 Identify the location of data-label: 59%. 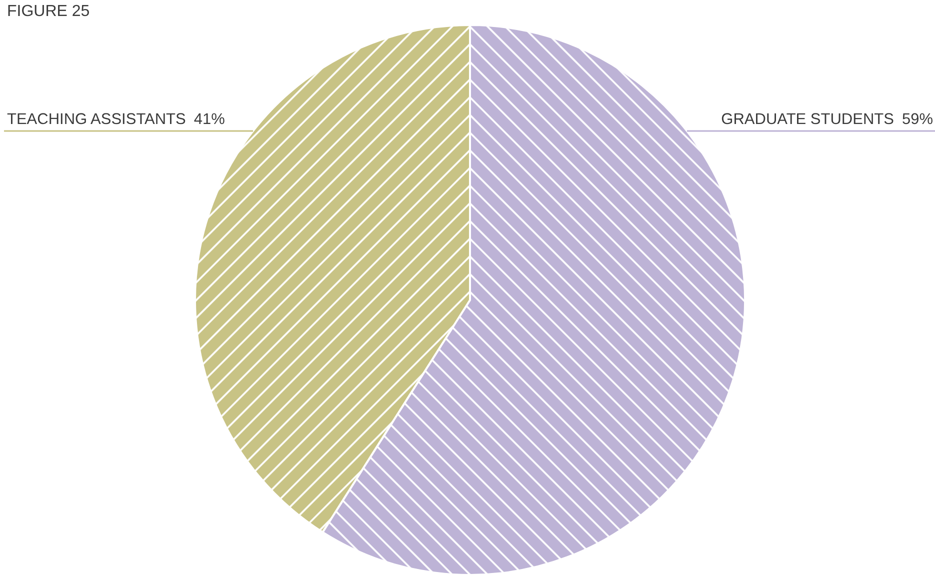
(918, 119).